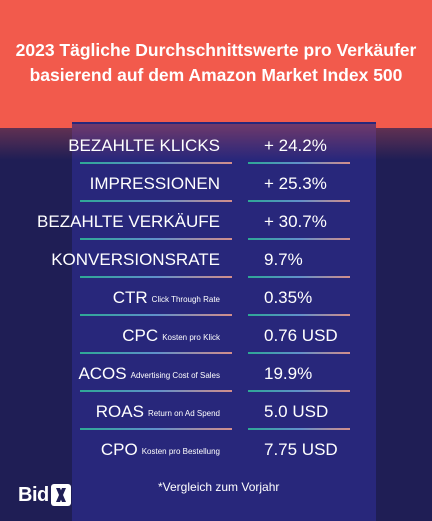  I want to click on footnote: *Vergleich zum Vorjahr, so click(219, 487).